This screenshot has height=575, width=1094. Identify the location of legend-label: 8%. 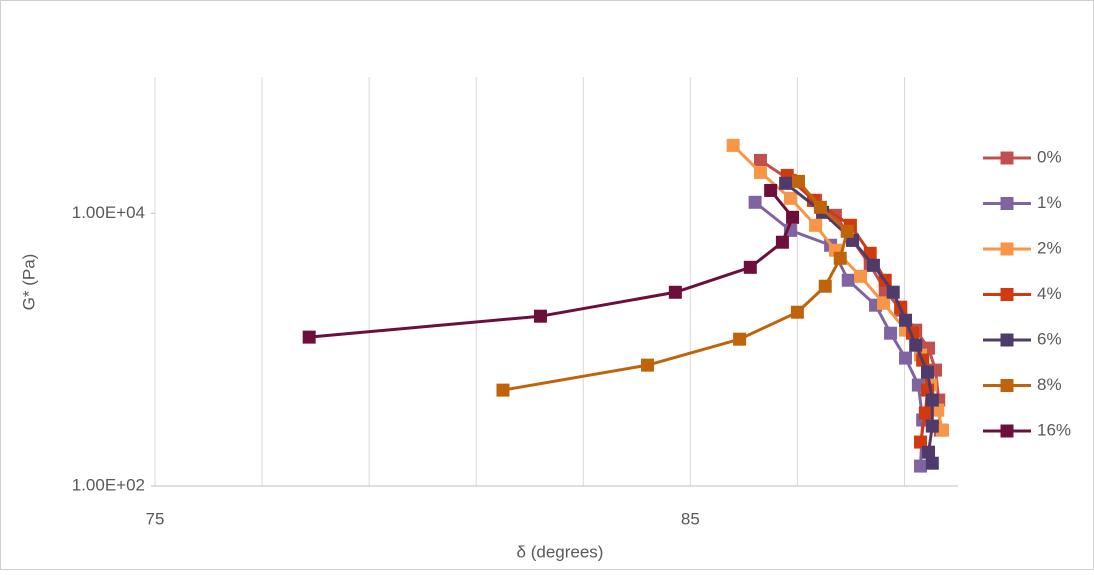
(1049, 384).